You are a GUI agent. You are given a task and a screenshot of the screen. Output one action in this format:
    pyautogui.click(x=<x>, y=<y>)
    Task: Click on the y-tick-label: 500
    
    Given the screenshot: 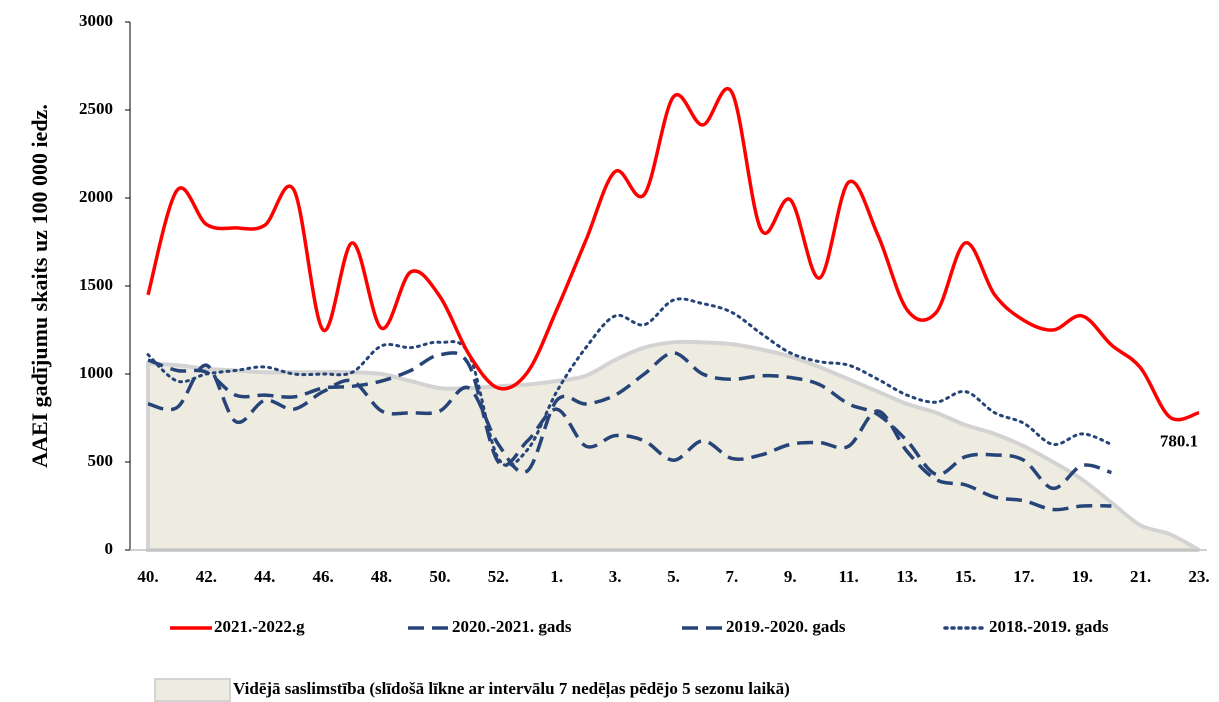 What is the action you would take?
    pyautogui.click(x=101, y=460)
    